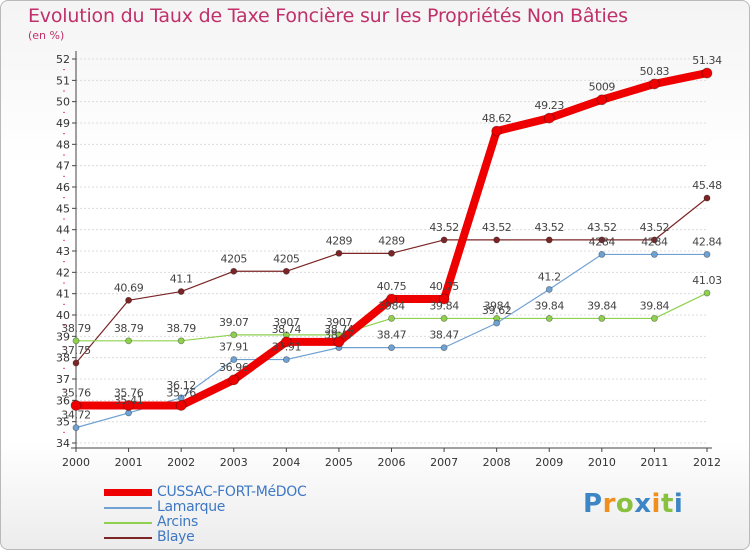 The image size is (750, 550). I want to click on data-label: 37.75, so click(76, 350).